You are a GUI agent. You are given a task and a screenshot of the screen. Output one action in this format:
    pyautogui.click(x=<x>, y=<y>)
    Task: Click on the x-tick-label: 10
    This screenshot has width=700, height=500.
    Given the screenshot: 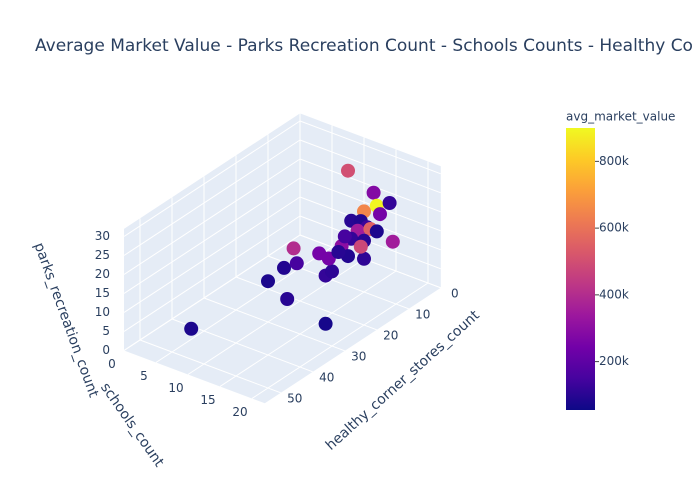 What is the action you would take?
    pyautogui.click(x=422, y=314)
    